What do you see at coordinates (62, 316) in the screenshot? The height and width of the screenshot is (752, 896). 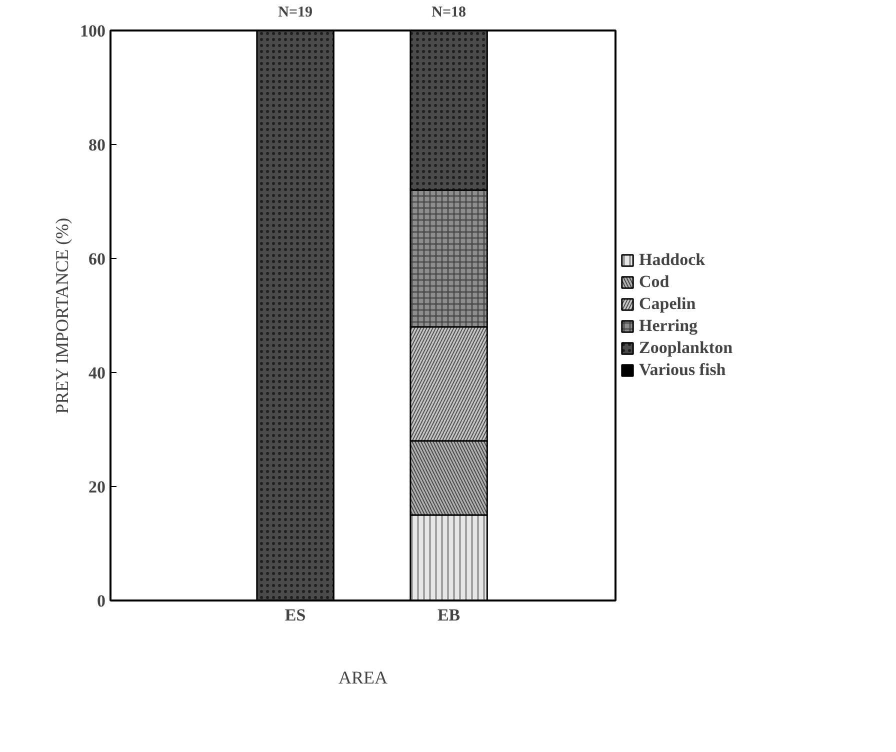 I see `y-axis-title: PREY IMPORTANCE (%)` at bounding box center [62, 316].